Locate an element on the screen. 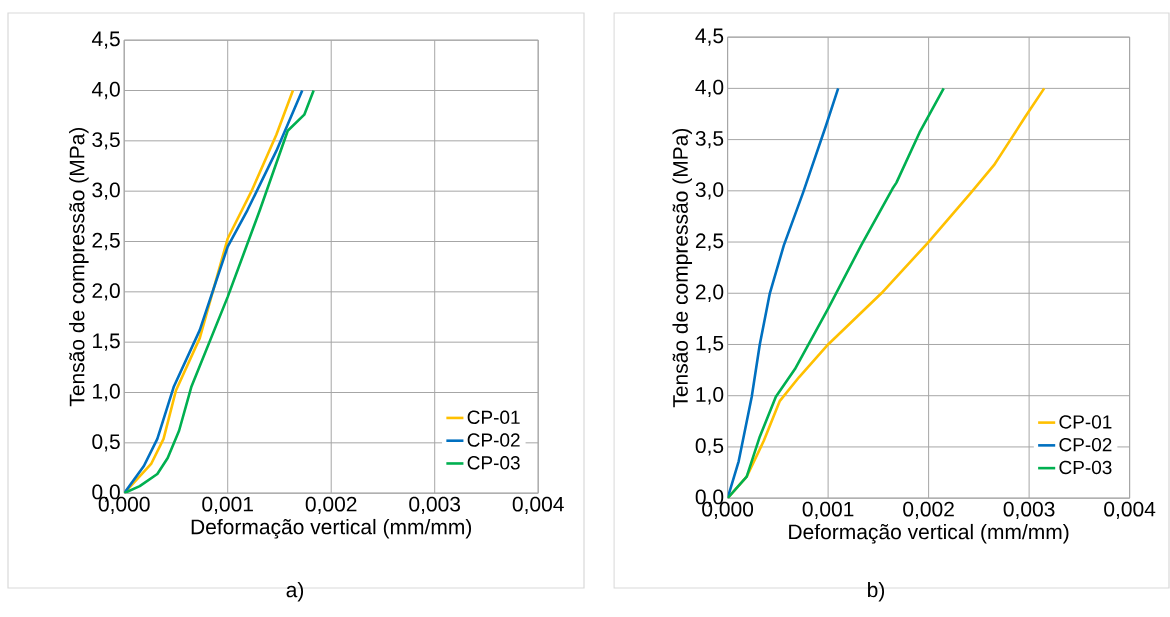  text: a) is located at coordinates (295, 591).